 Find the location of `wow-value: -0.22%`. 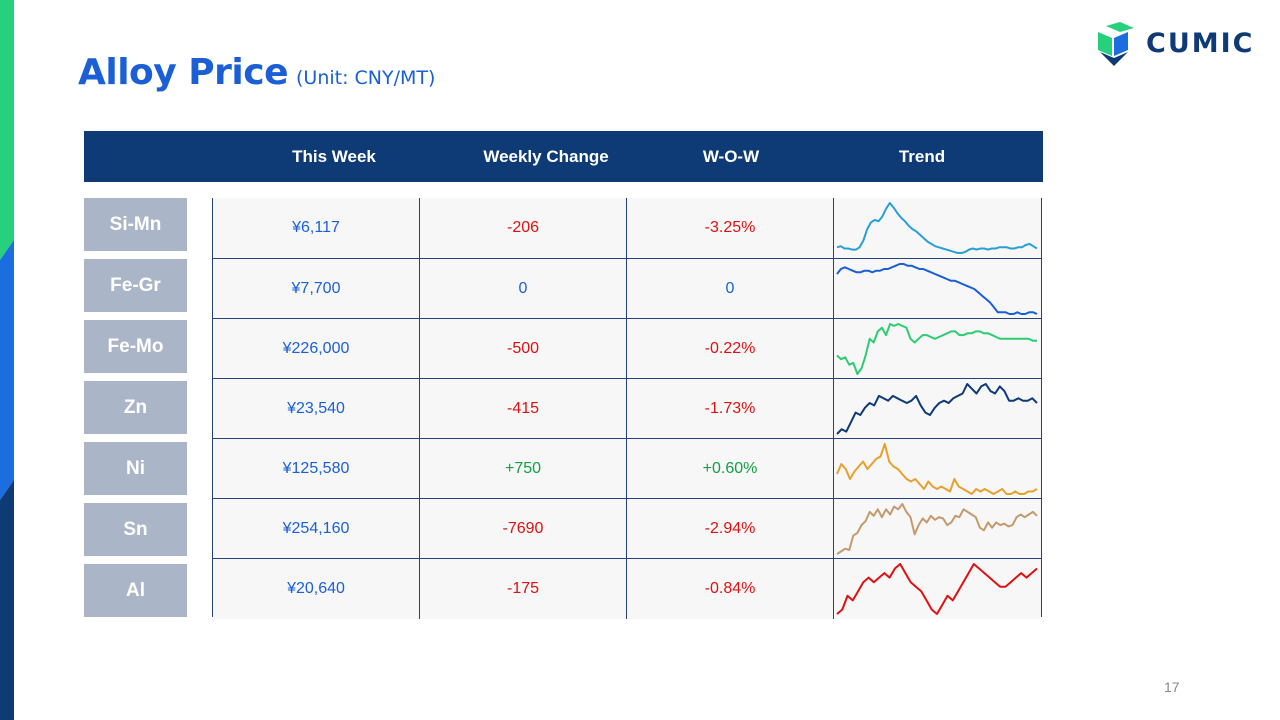

wow-value: -0.22% is located at coordinates (730, 349).